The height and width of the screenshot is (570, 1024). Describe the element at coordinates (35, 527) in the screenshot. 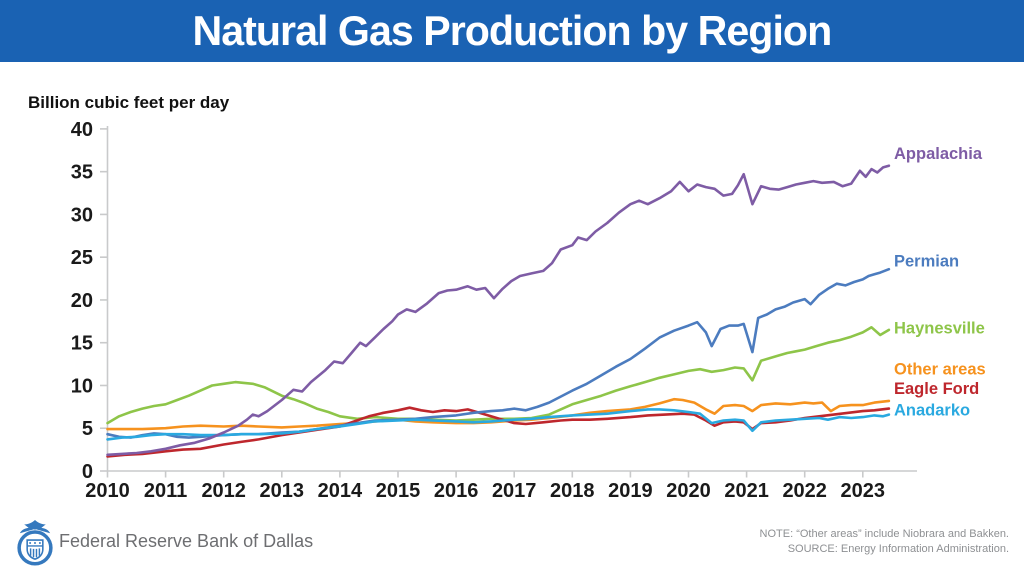

I see `eagle-icon` at that location.